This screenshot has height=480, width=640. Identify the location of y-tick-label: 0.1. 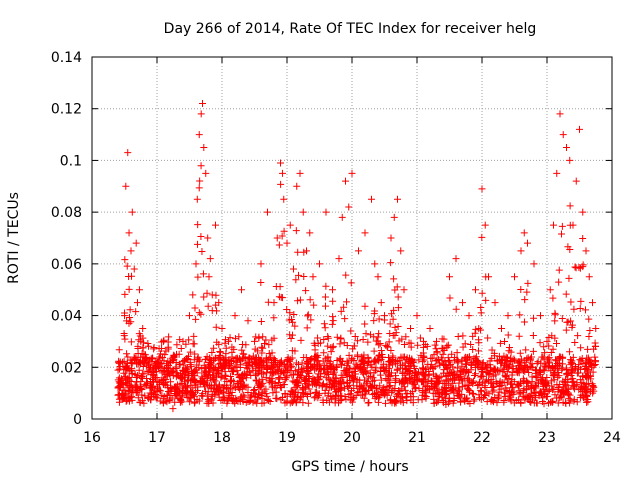
(71, 161).